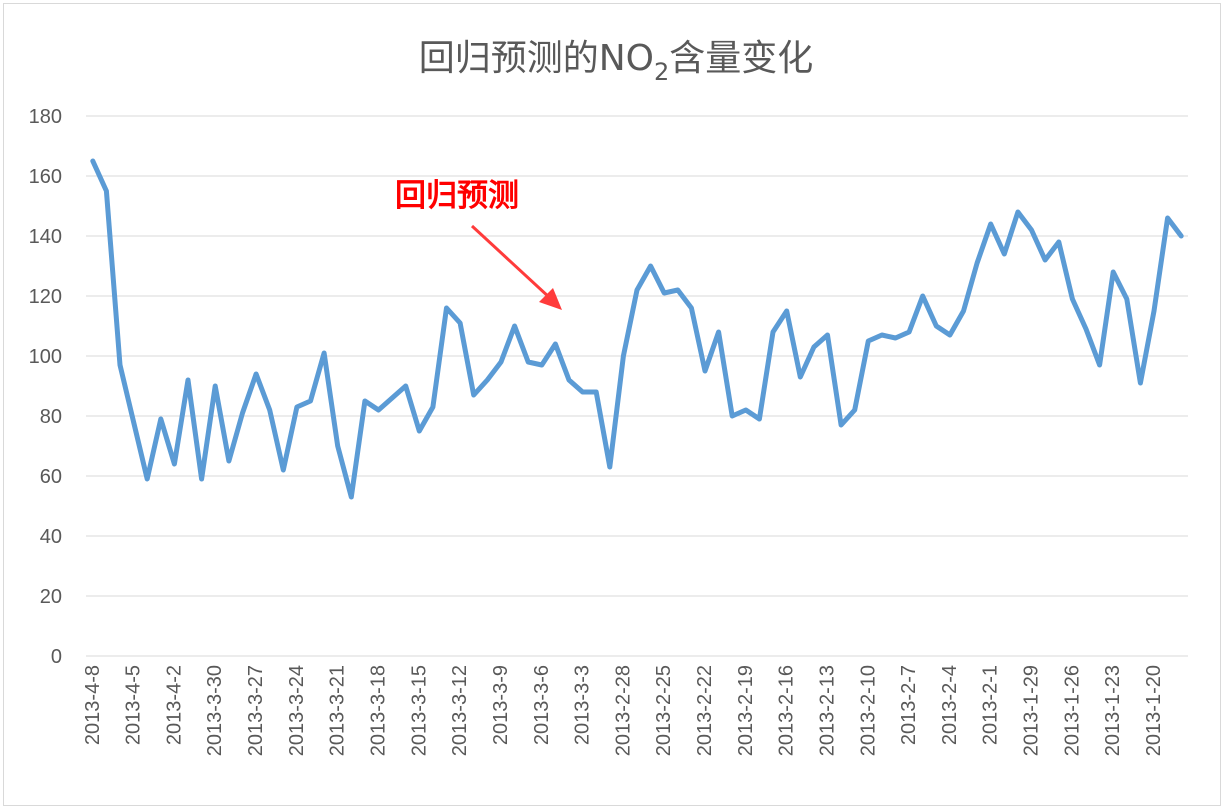  Describe the element at coordinates (45, 297) in the screenshot. I see `y-tick-label: 120` at that location.